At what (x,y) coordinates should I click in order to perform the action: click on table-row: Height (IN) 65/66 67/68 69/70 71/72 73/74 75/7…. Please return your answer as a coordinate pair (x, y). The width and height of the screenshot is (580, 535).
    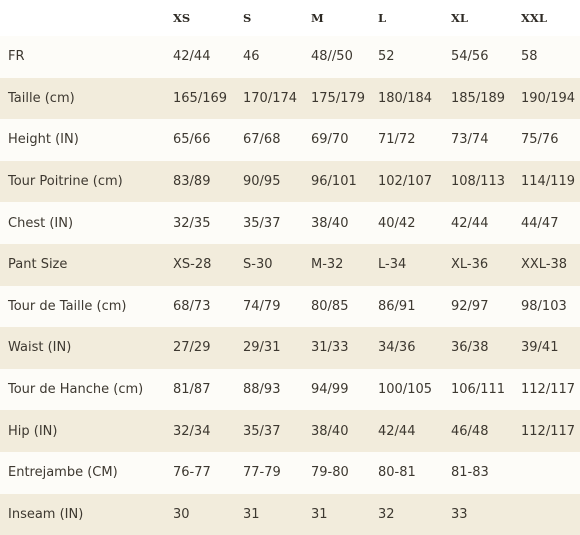
    Looking at the image, I should click on (290, 140).